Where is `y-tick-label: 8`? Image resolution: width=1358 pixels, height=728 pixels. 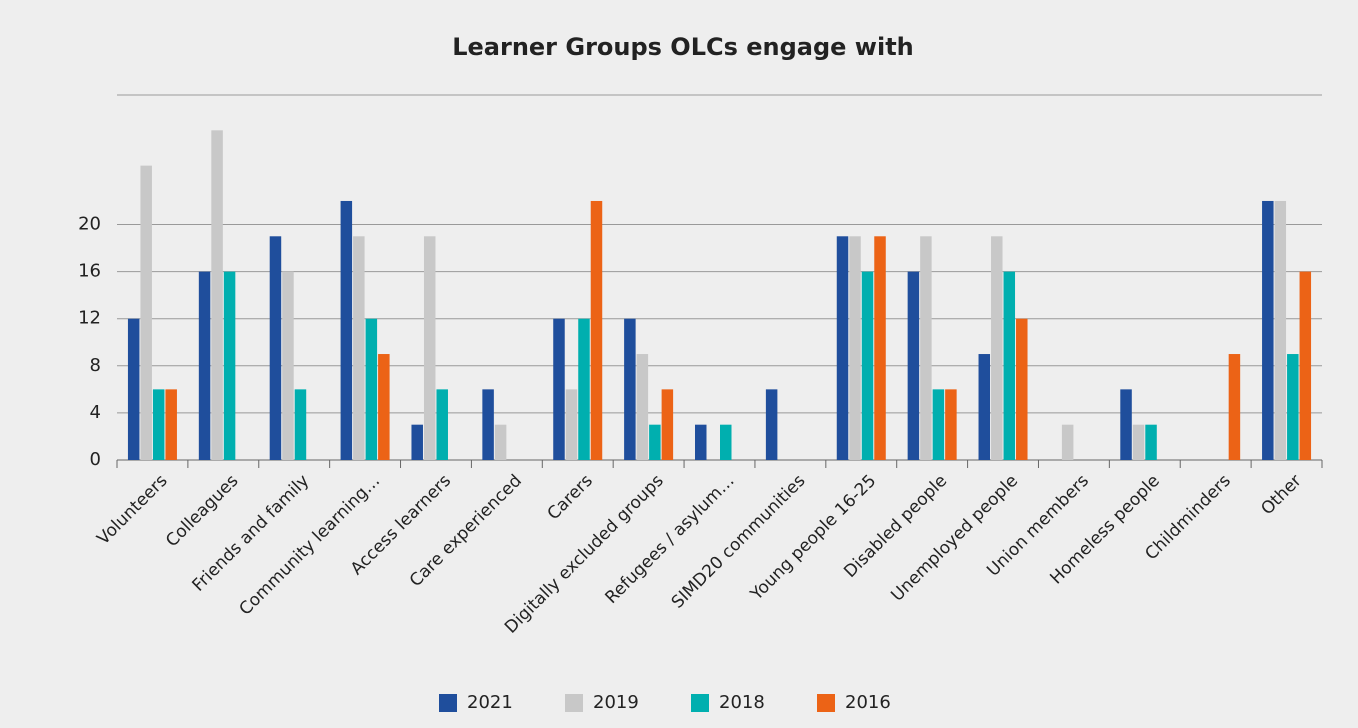
y-tick-label: 8 is located at coordinates (95, 365).